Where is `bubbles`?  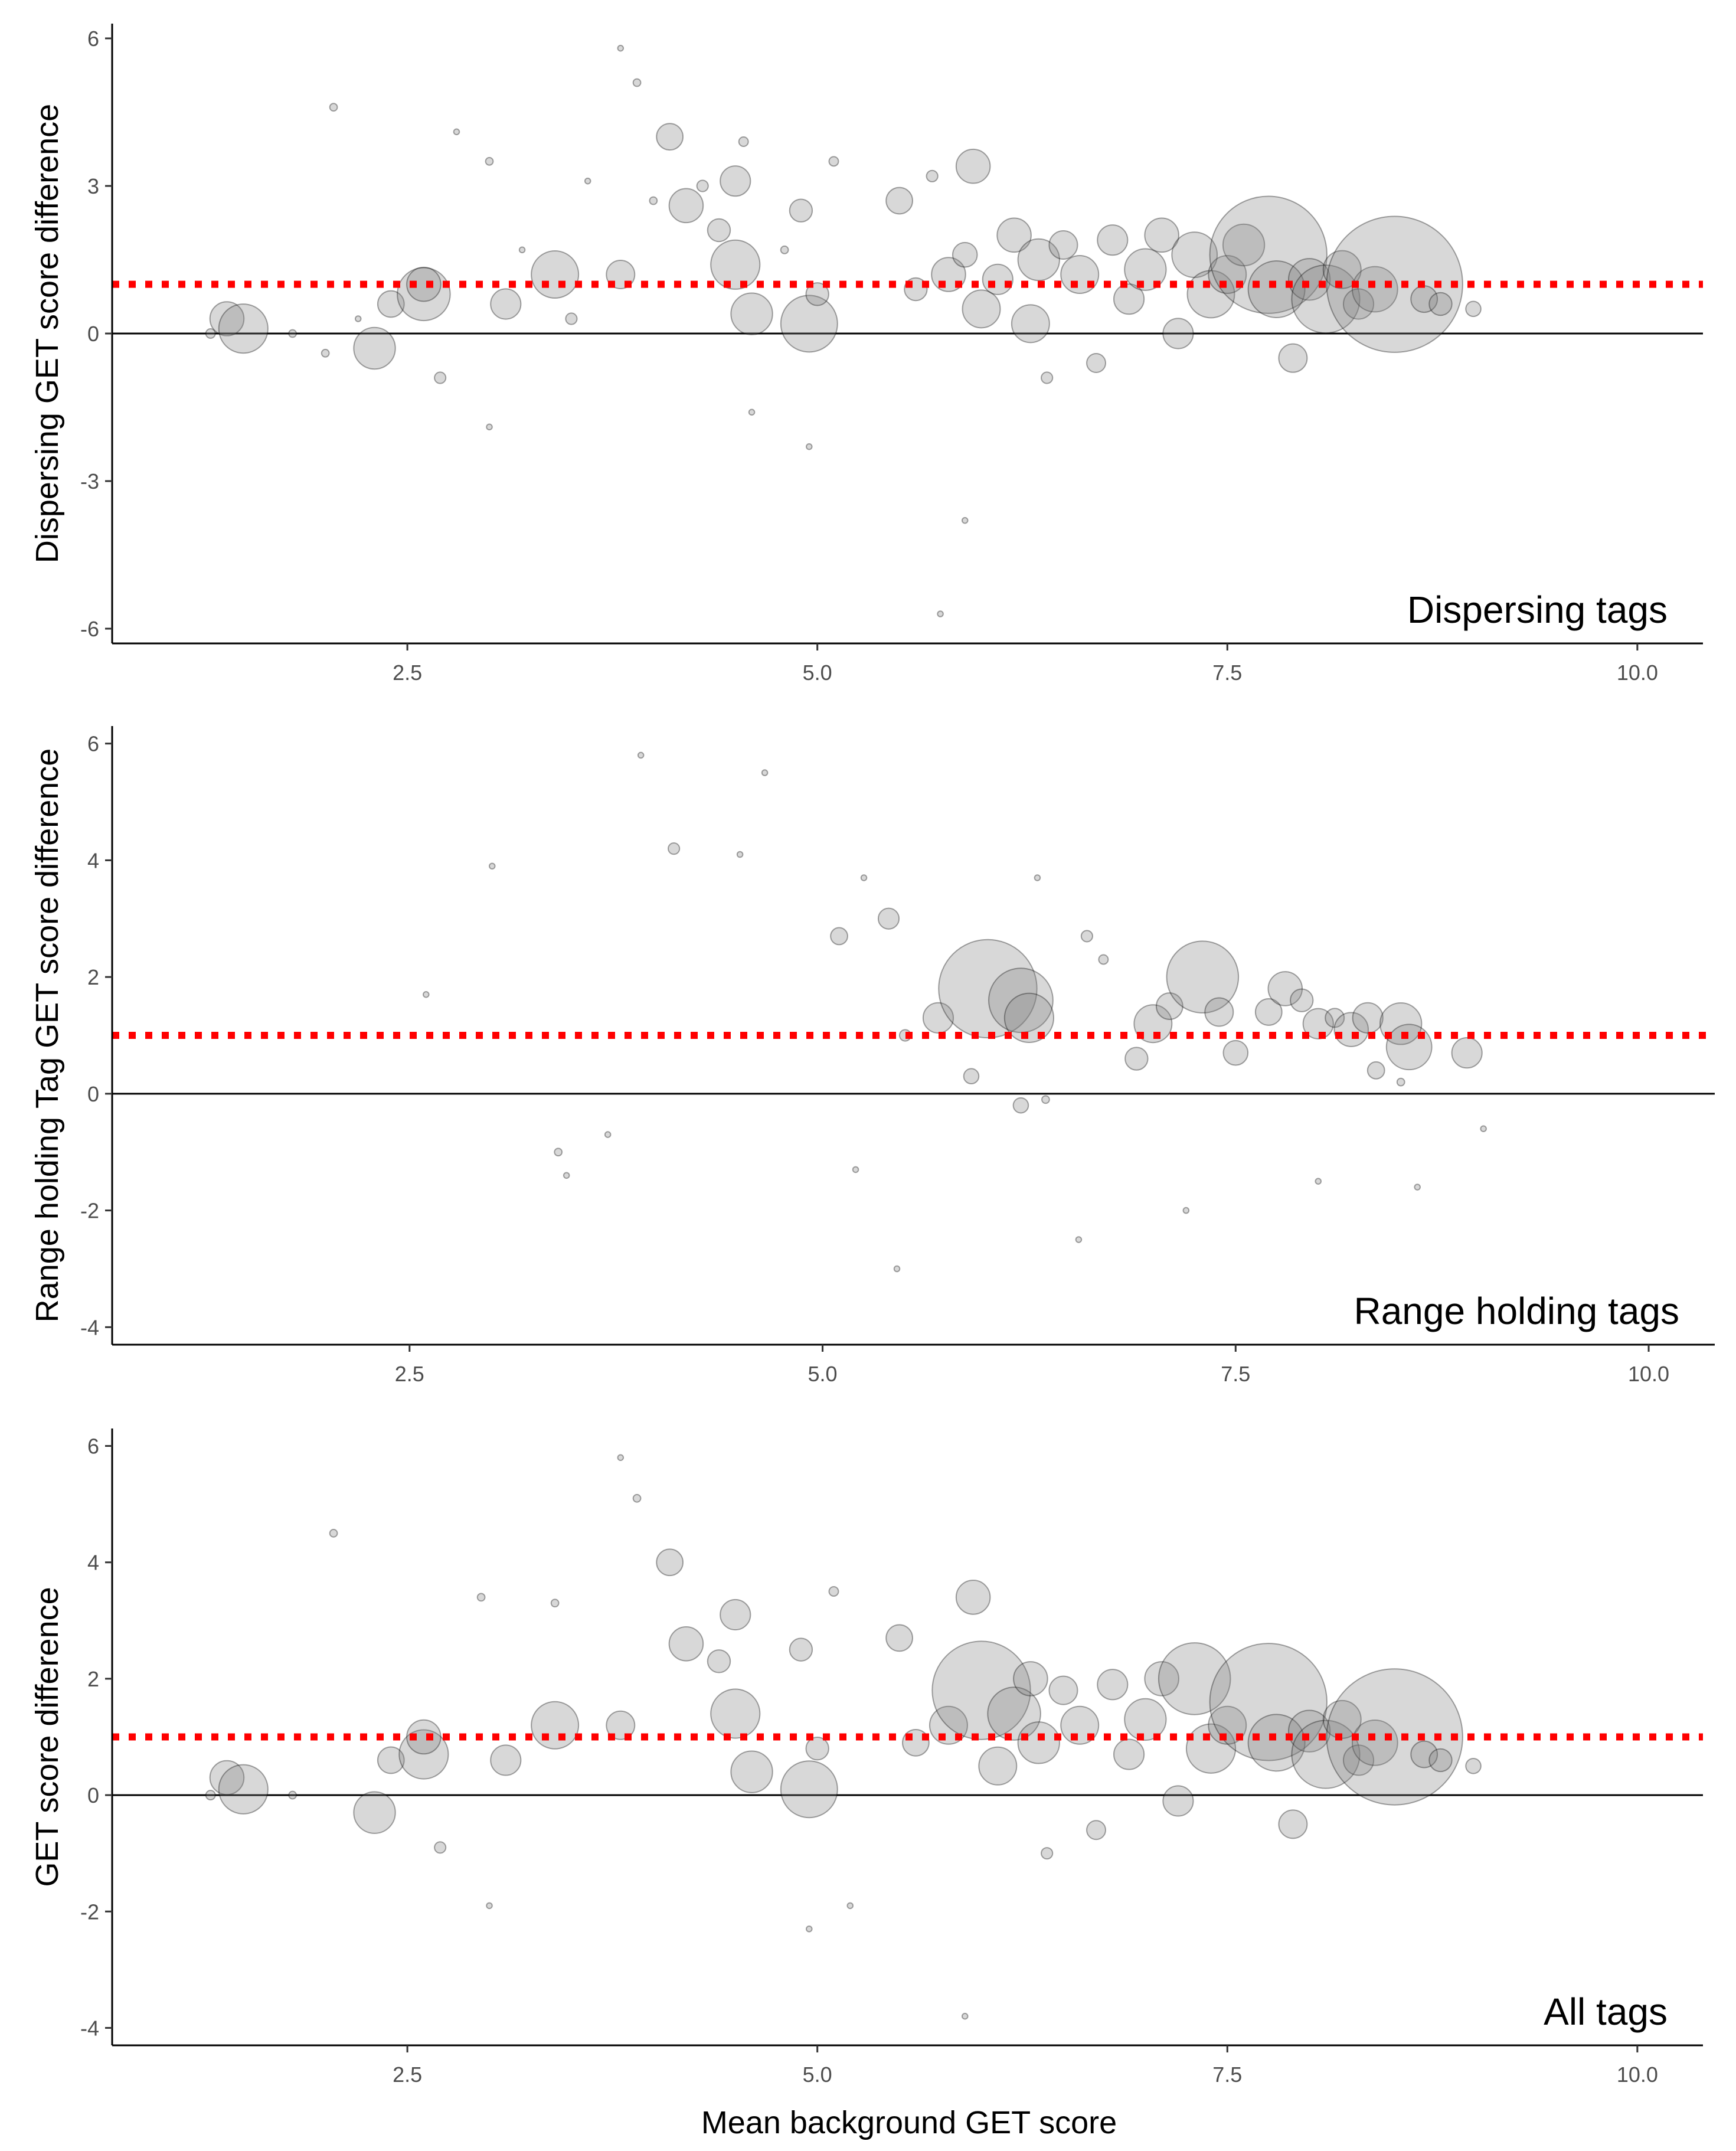 bubbles is located at coordinates (955, 1012).